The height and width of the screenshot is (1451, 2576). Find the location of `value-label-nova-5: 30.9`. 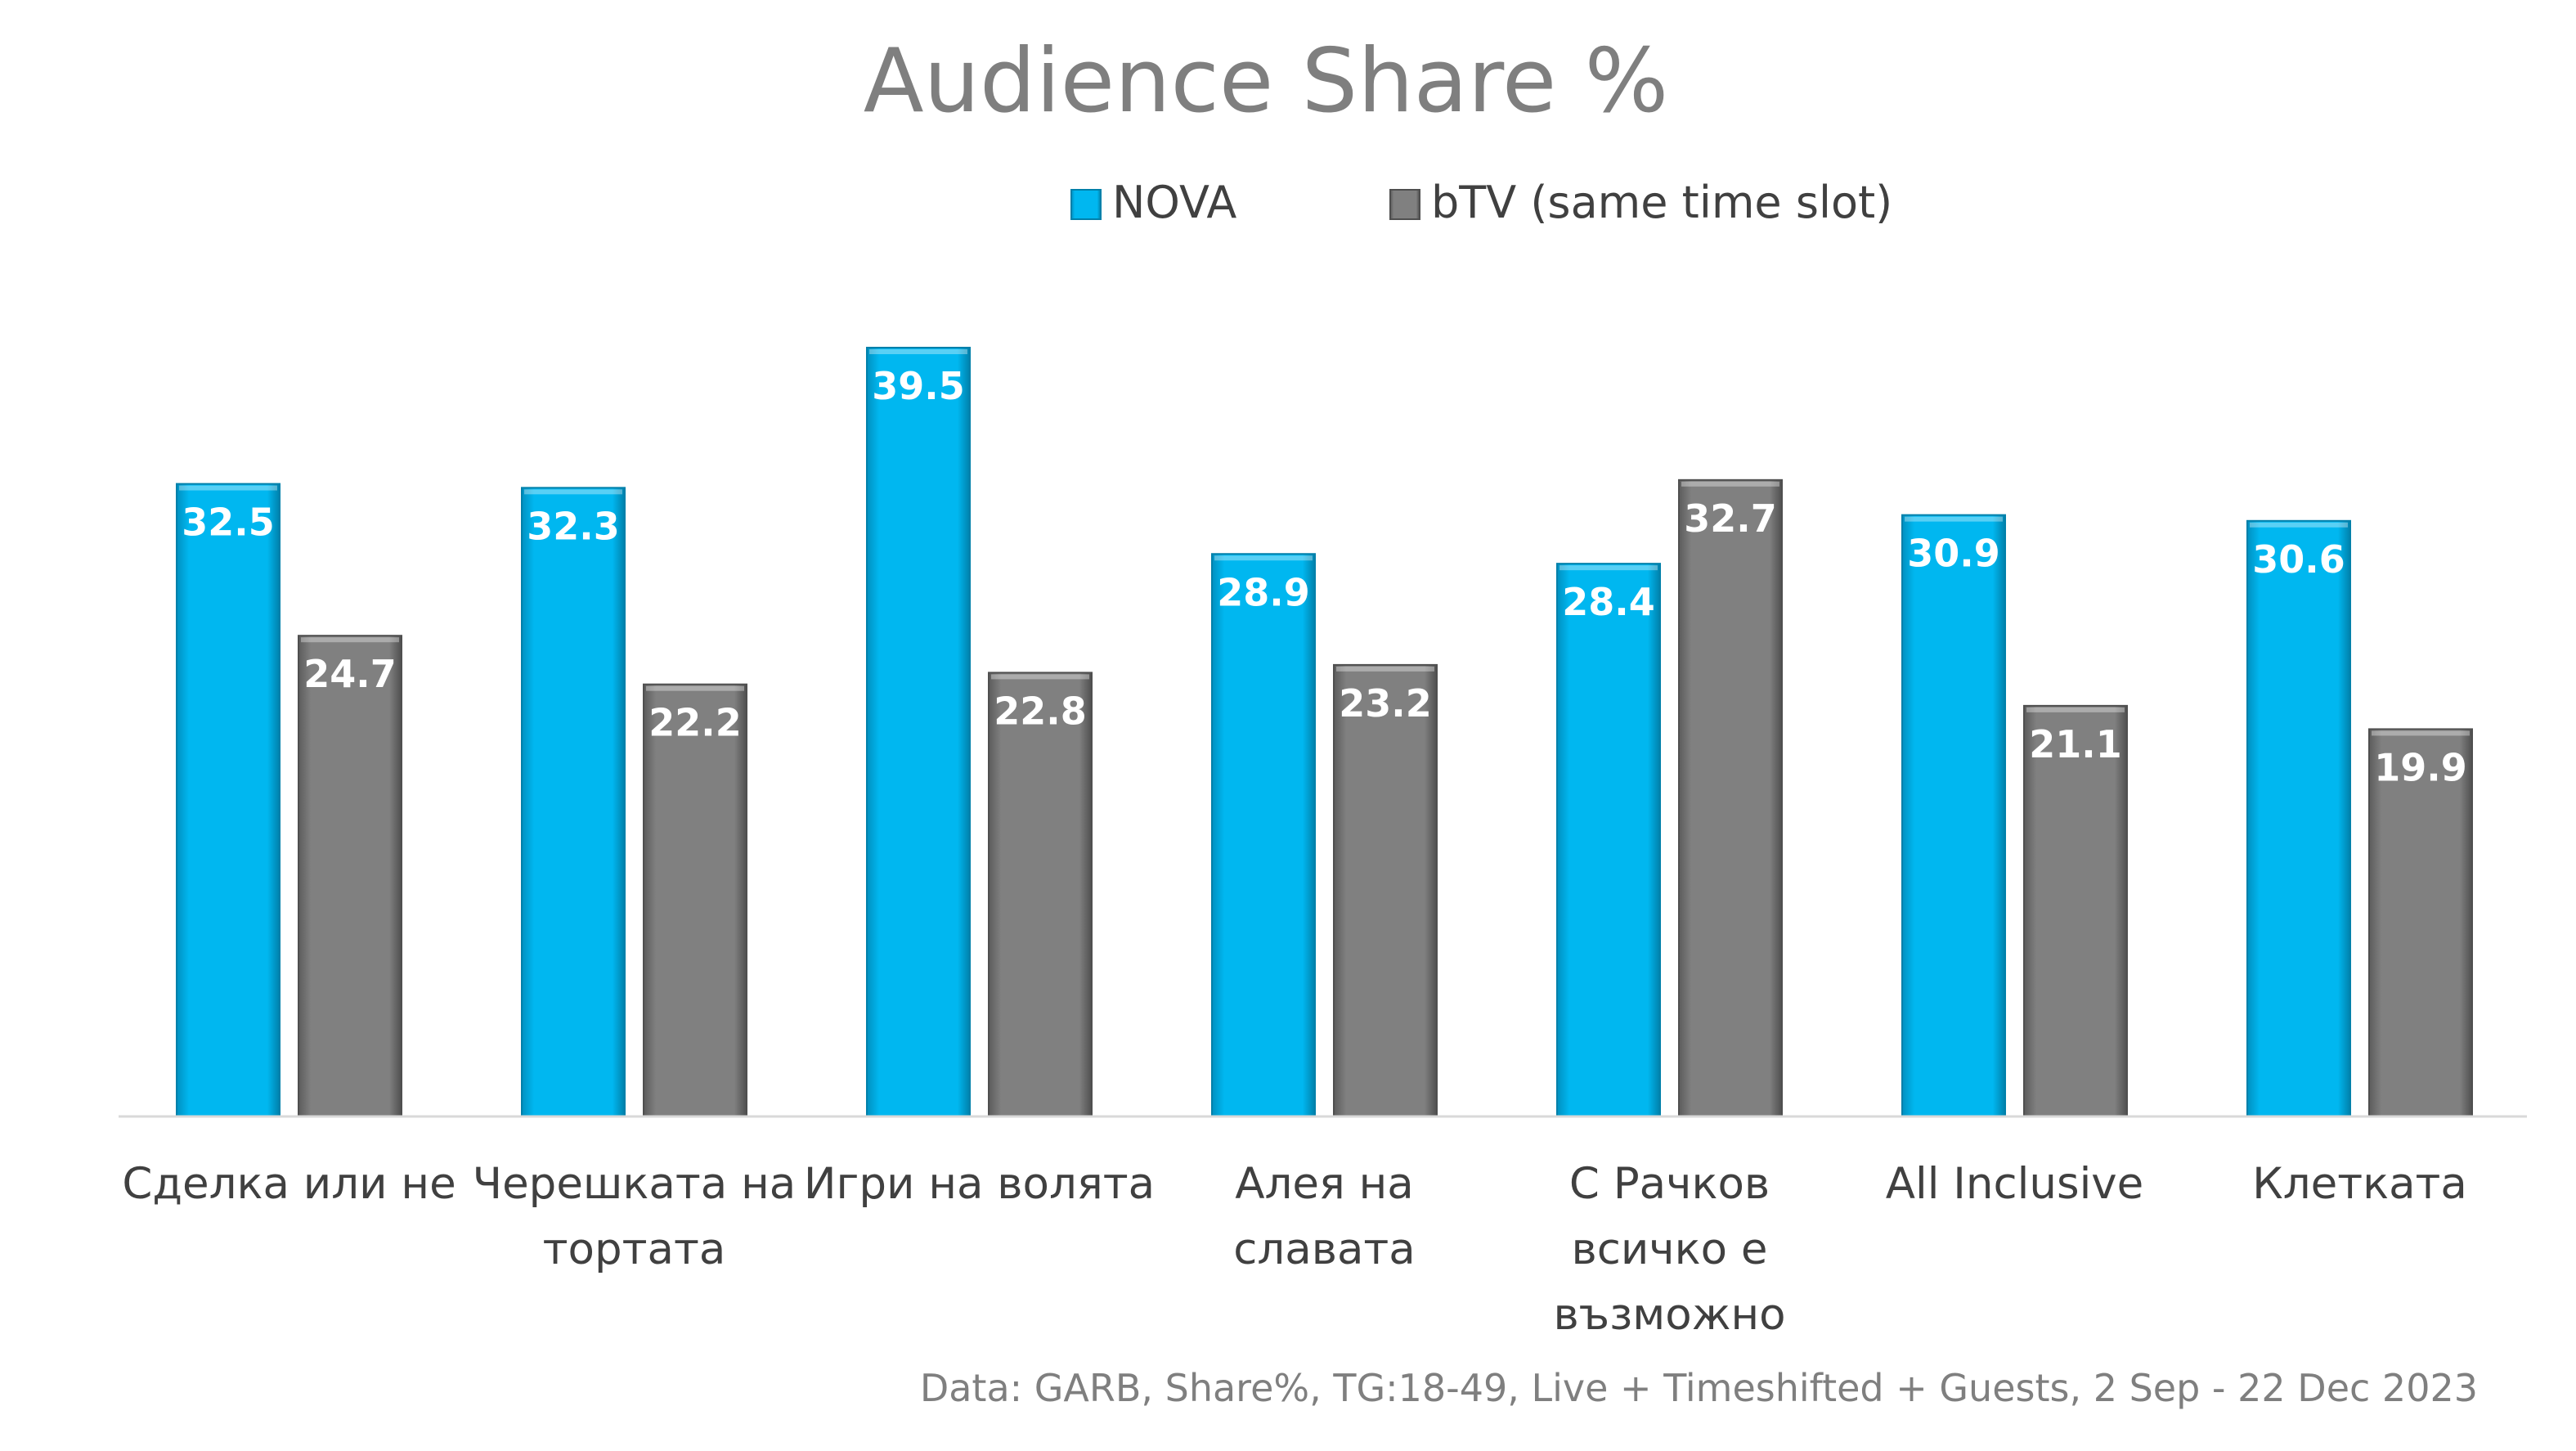

value-label-nova-5: 30.9 is located at coordinates (1953, 554).